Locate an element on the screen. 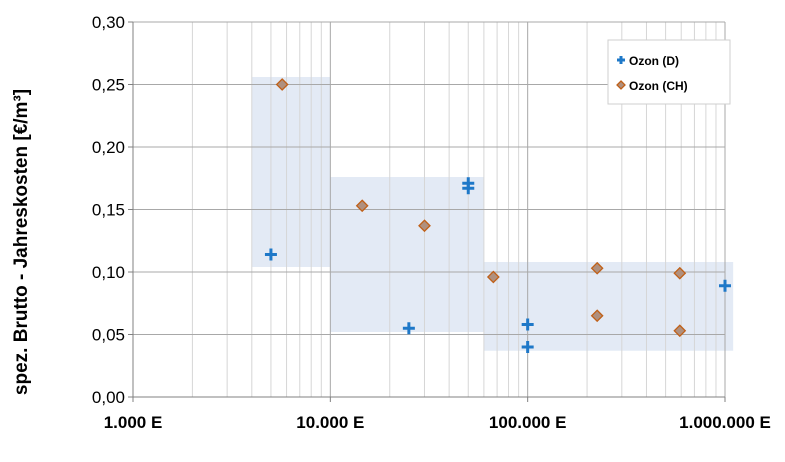 The height and width of the screenshot is (462, 785). y-tick-label: 0,15 is located at coordinates (108, 210).